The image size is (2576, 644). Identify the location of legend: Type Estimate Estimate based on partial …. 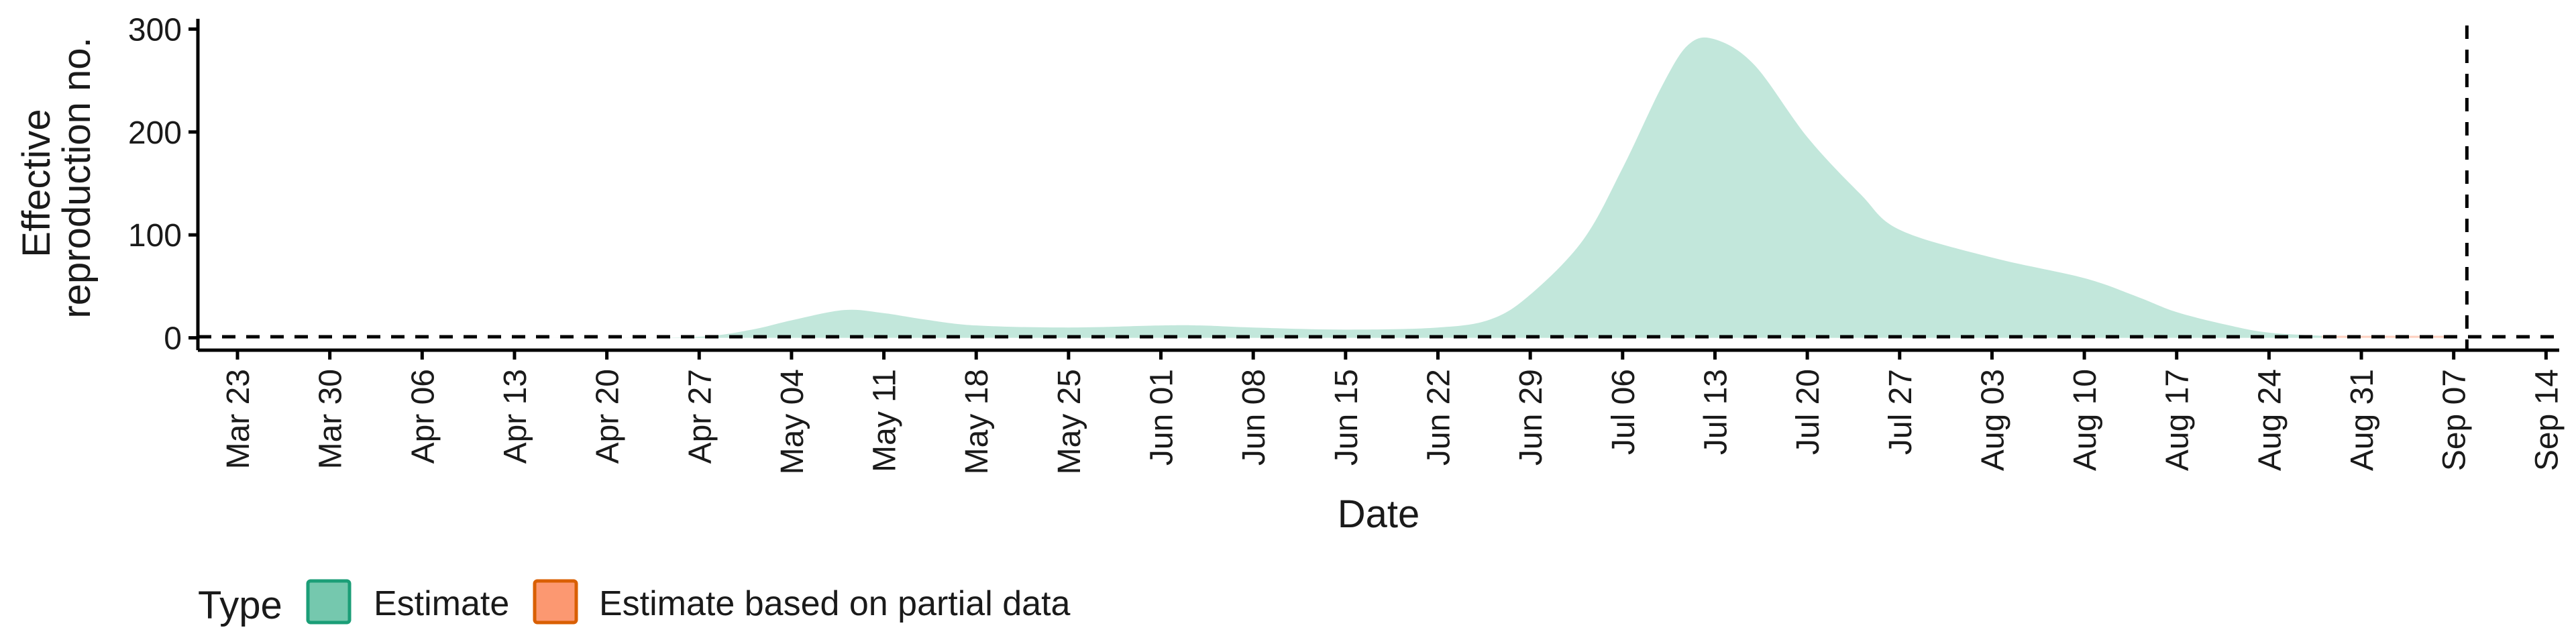
(634, 603).